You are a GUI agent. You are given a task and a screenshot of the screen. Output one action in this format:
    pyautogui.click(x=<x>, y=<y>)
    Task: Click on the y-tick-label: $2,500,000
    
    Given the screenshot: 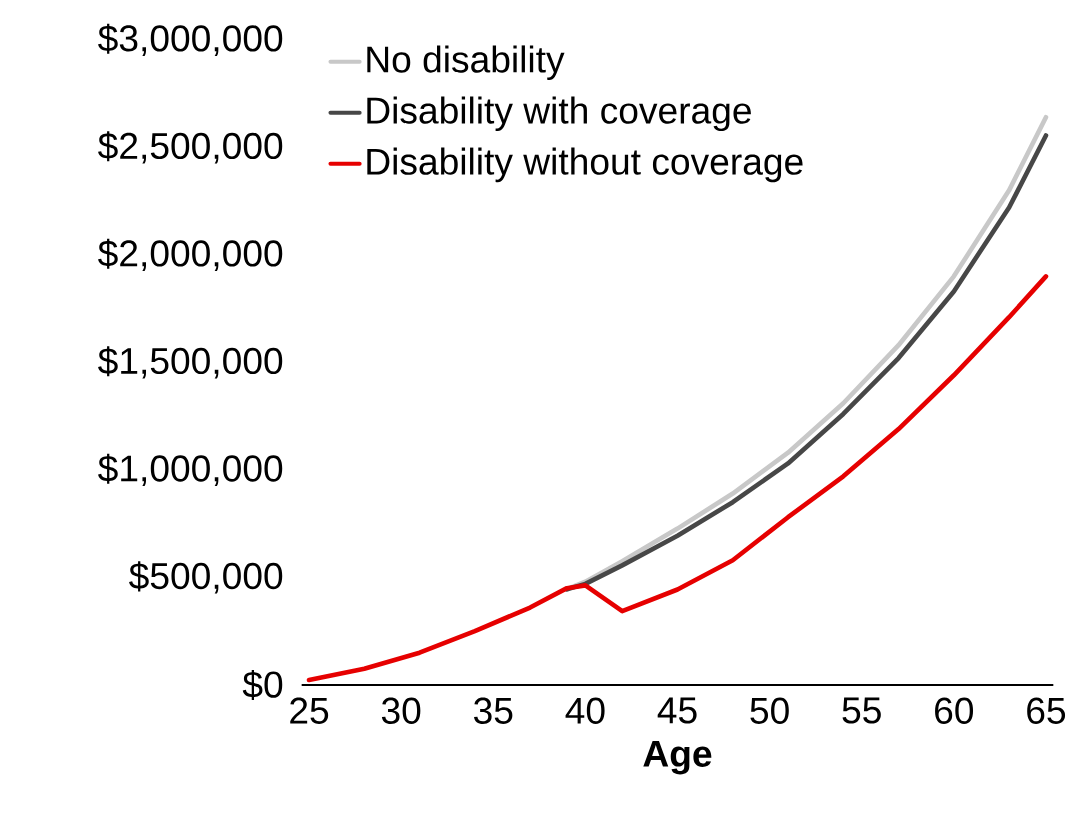 What is the action you would take?
    pyautogui.click(x=190, y=147)
    